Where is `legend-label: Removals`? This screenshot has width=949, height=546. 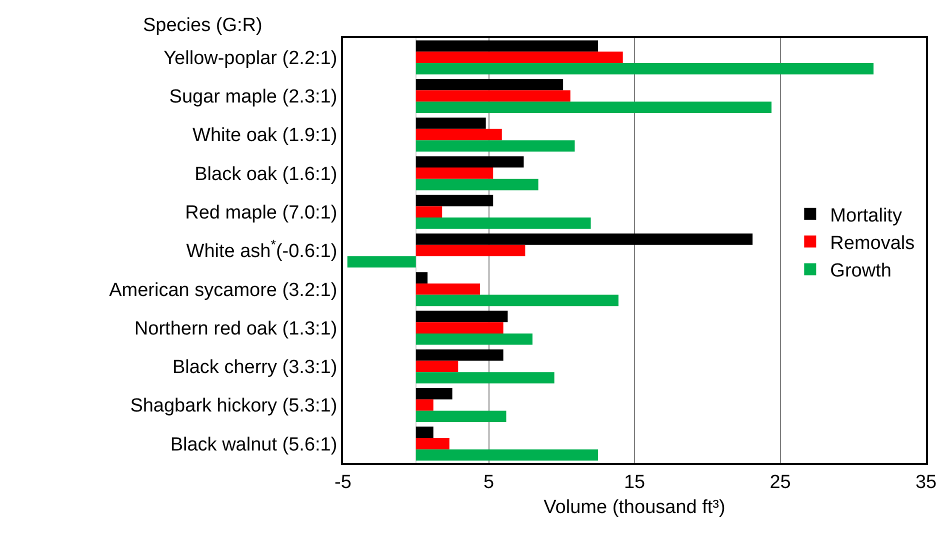
legend-label: Removals is located at coordinates (872, 243).